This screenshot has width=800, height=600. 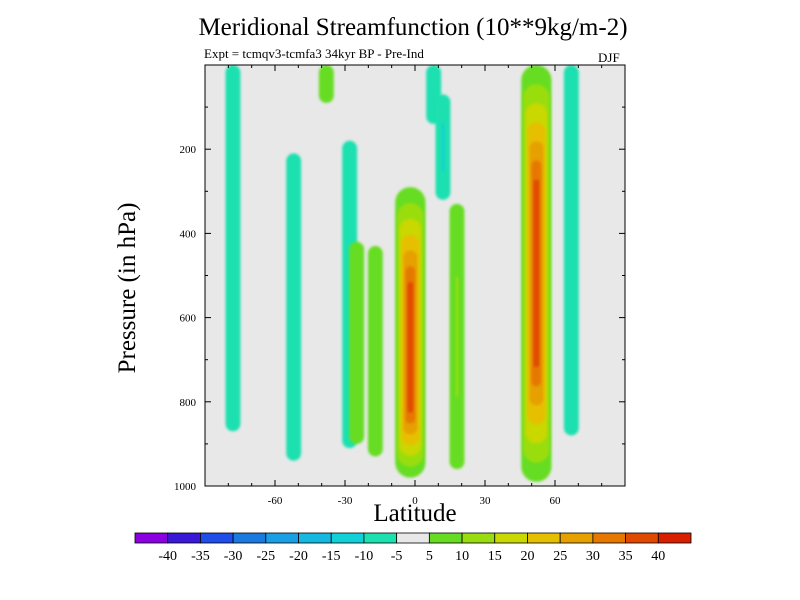 What do you see at coordinates (556, 501) in the screenshot?
I see `x-tick-label-4: 60` at bounding box center [556, 501].